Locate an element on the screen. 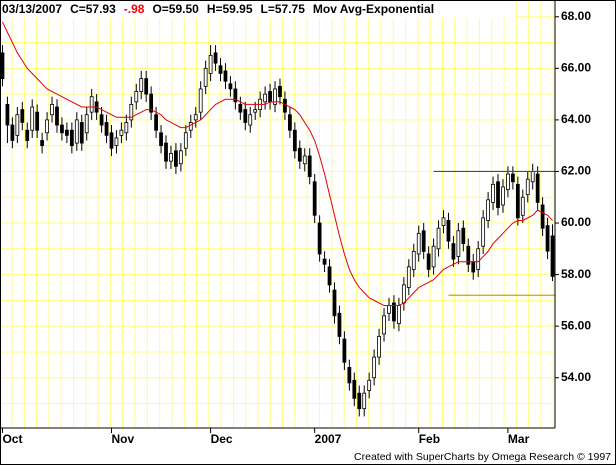 Image resolution: width=616 pixels, height=465 pixels. header-background is located at coordinates (258, 9).